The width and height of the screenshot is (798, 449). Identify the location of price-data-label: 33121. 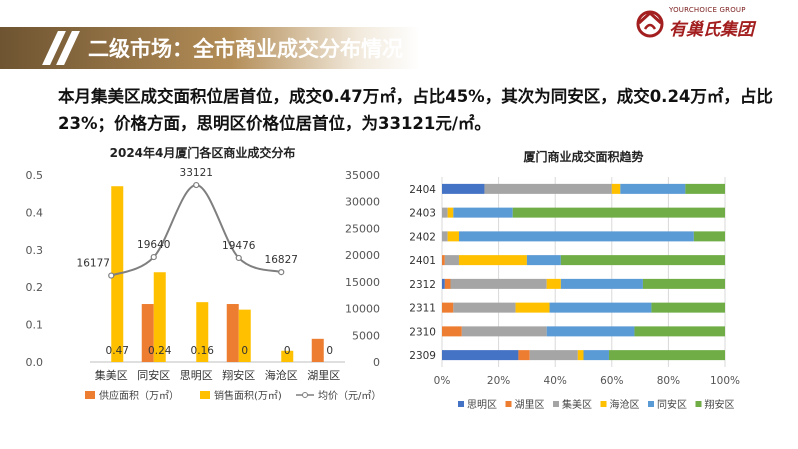
(196, 173).